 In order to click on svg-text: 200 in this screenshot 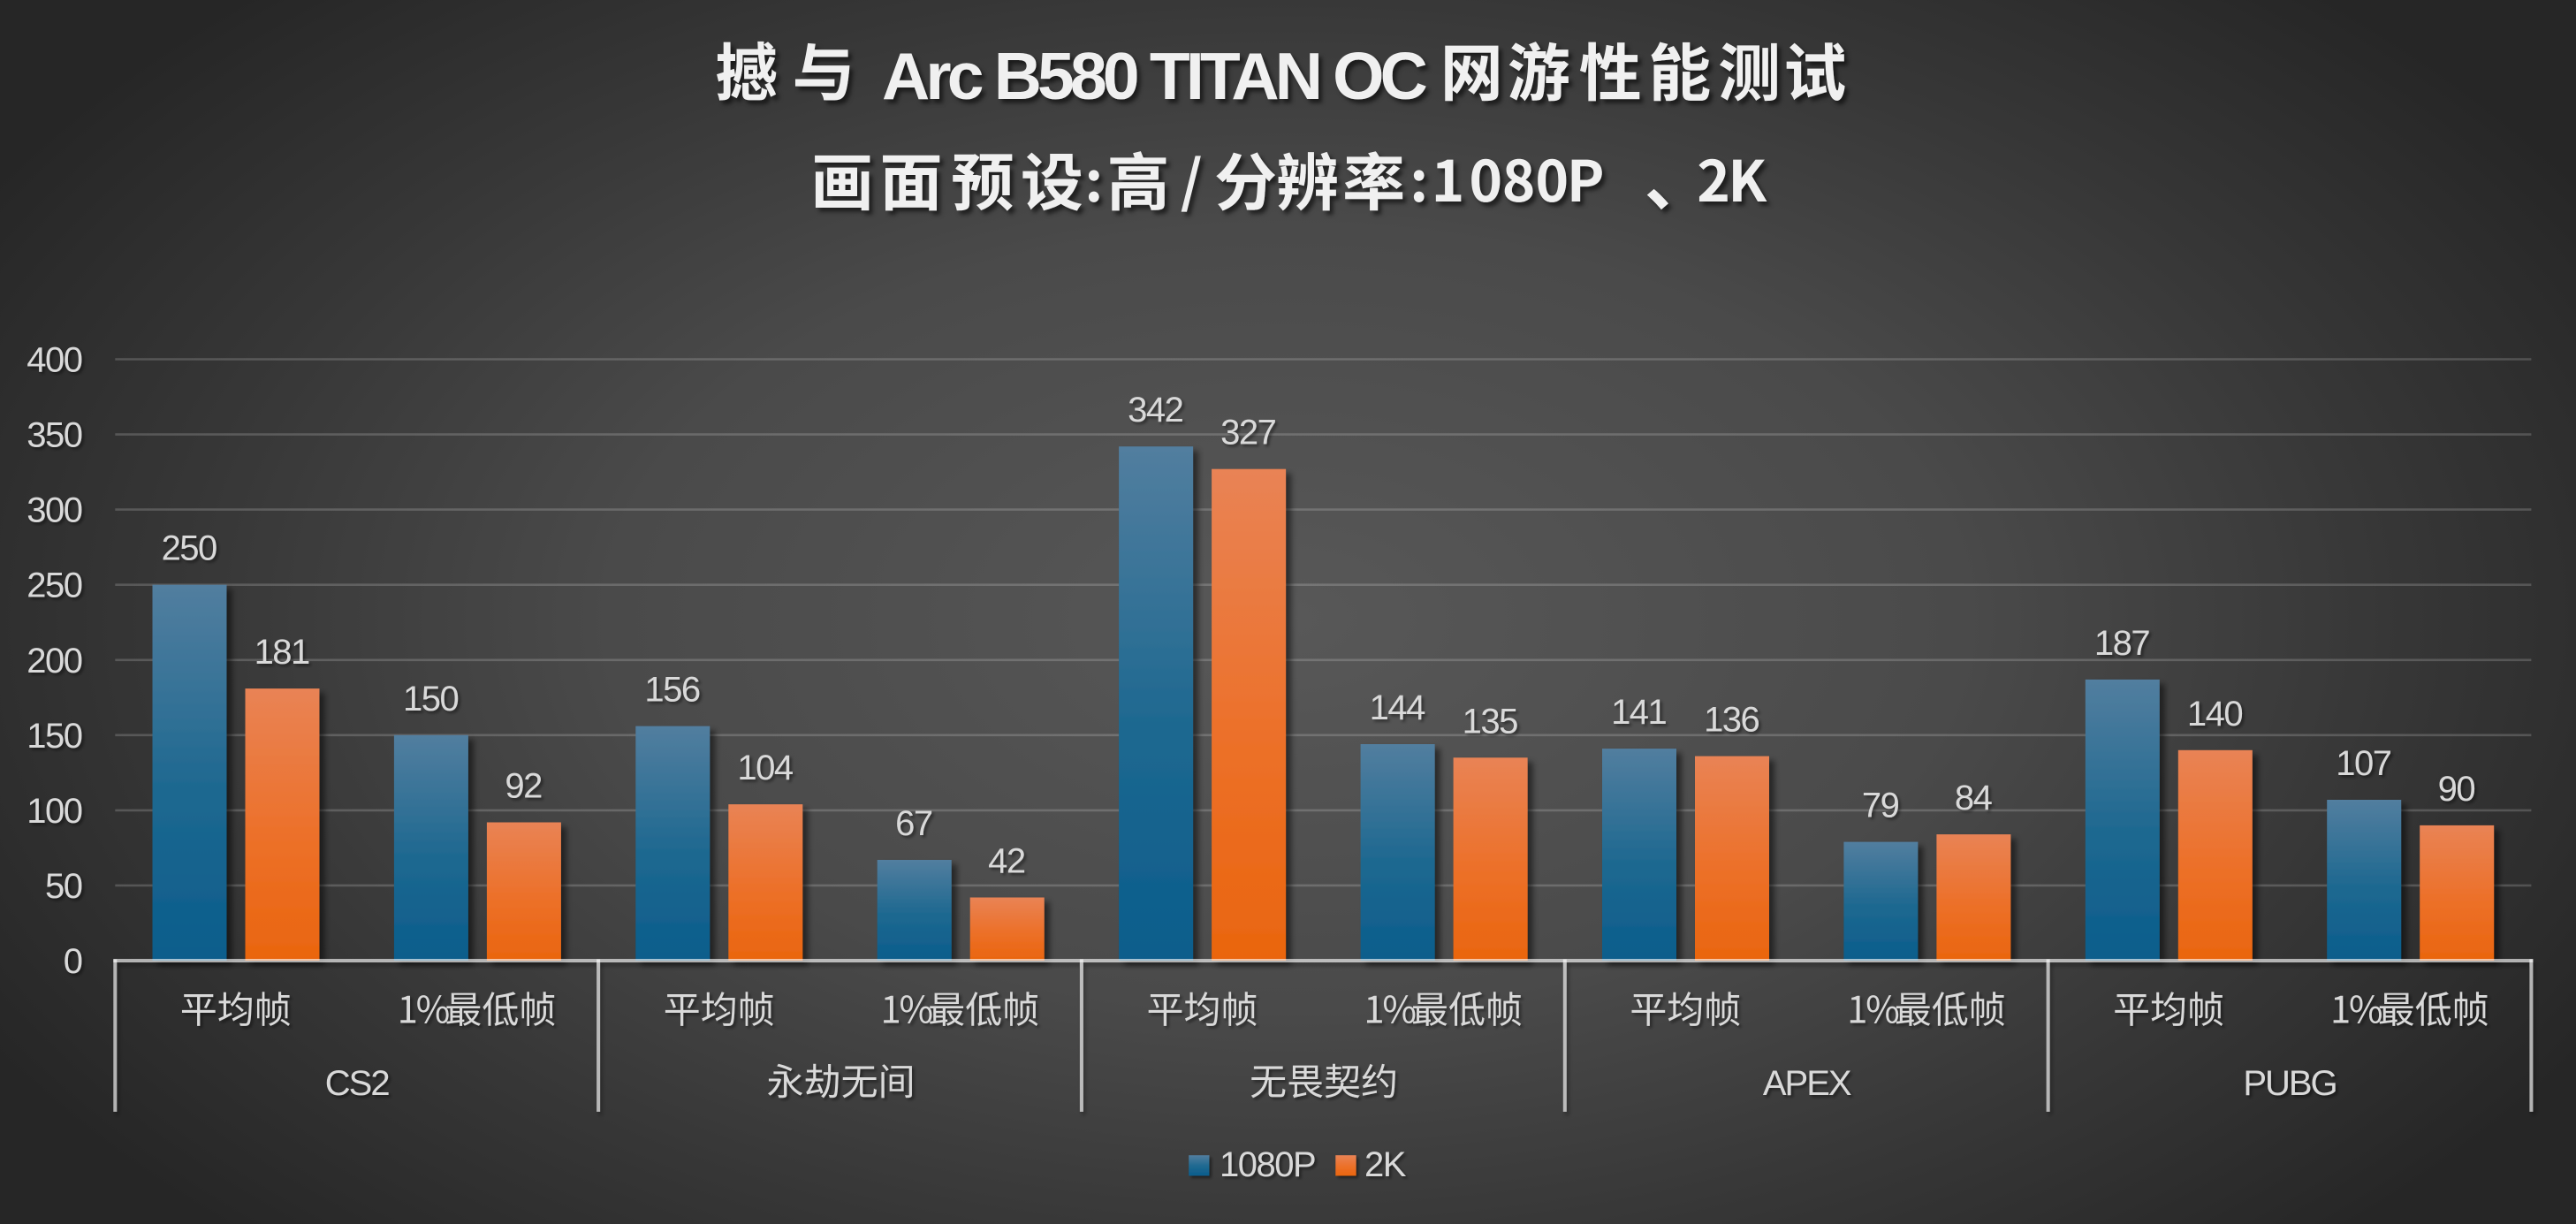, I will do `click(54, 661)`.